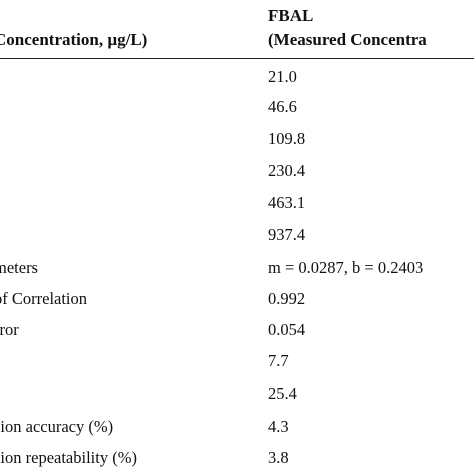 This screenshot has height=474, width=474. What do you see at coordinates (278, 457) in the screenshot?
I see `row-value: 3.8` at bounding box center [278, 457].